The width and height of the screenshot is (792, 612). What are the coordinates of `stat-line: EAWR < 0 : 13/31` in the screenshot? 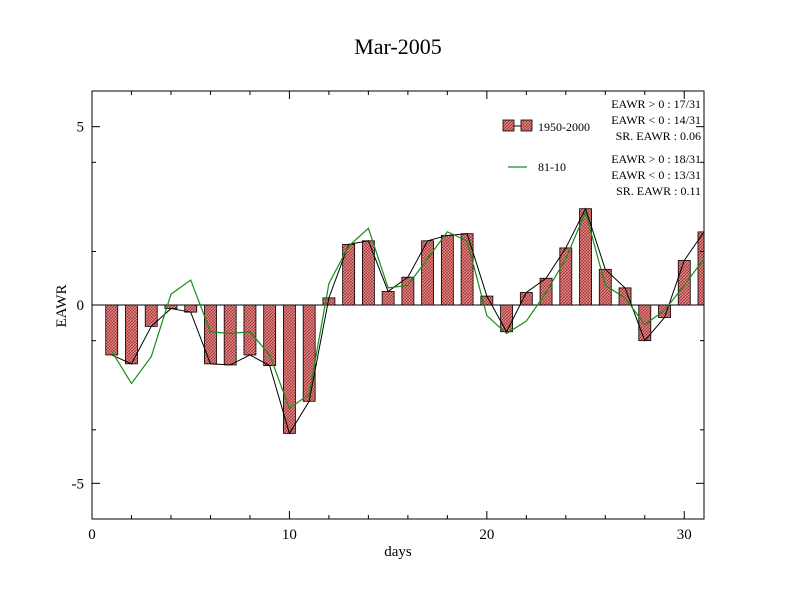 It's located at (656, 175).